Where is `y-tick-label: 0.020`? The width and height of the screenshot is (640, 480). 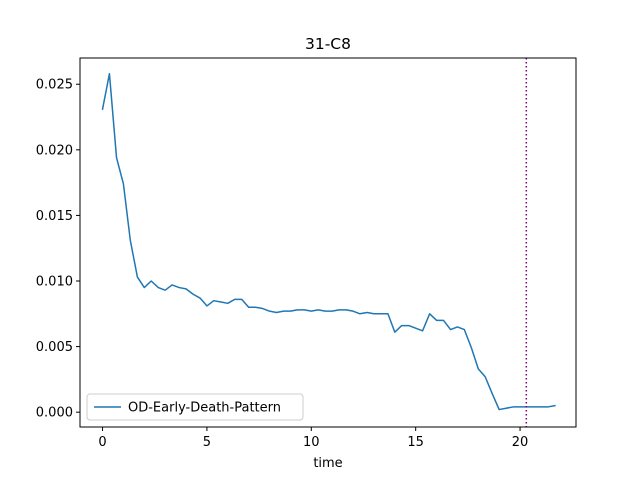
y-tick-label: 0.020 is located at coordinates (54, 150).